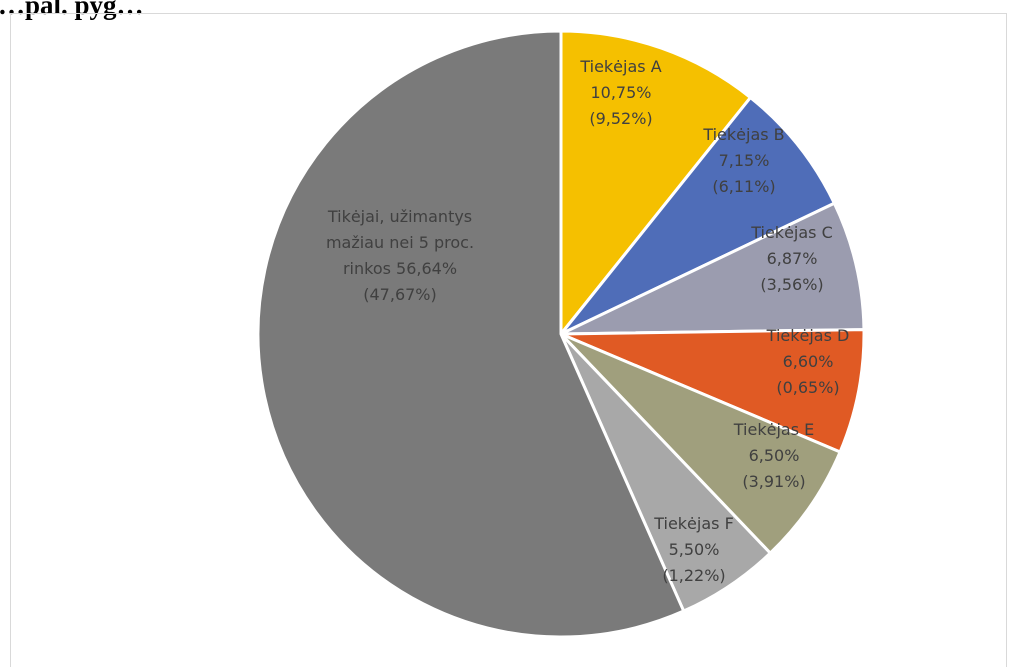 The height and width of the screenshot is (669, 1011). I want to click on slice-label-line: 10,75%, so click(620, 92).